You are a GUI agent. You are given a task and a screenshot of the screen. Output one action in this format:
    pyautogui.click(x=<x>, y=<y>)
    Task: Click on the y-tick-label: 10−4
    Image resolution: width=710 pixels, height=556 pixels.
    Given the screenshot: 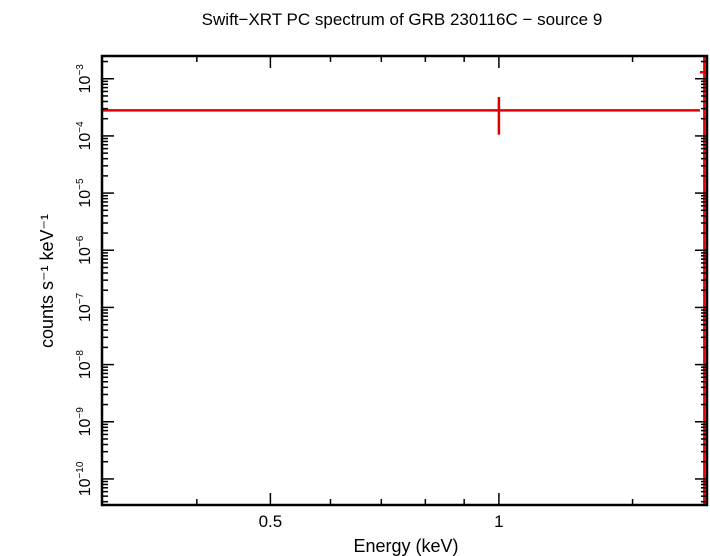 What is the action you would take?
    pyautogui.click(x=84, y=136)
    